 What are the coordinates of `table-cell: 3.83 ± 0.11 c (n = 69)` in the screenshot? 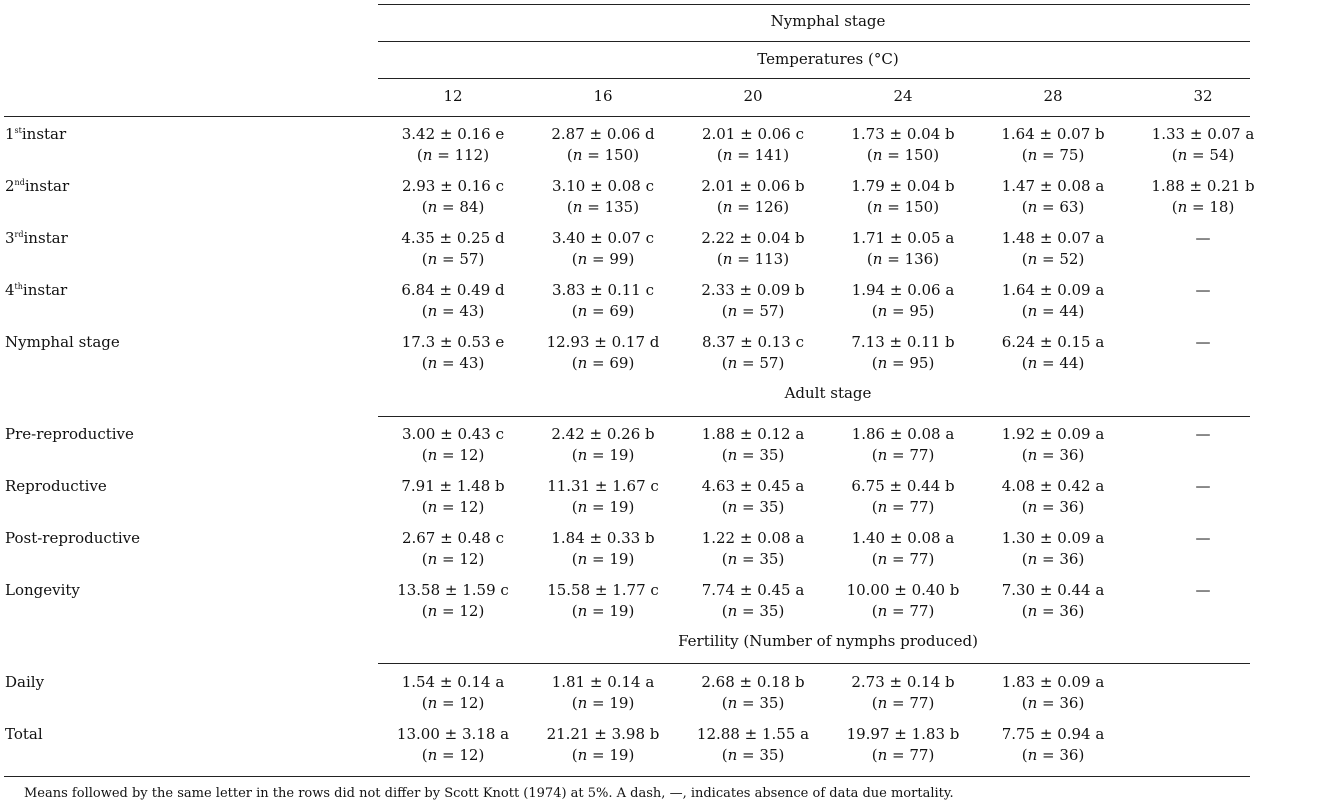 It's located at (603, 301).